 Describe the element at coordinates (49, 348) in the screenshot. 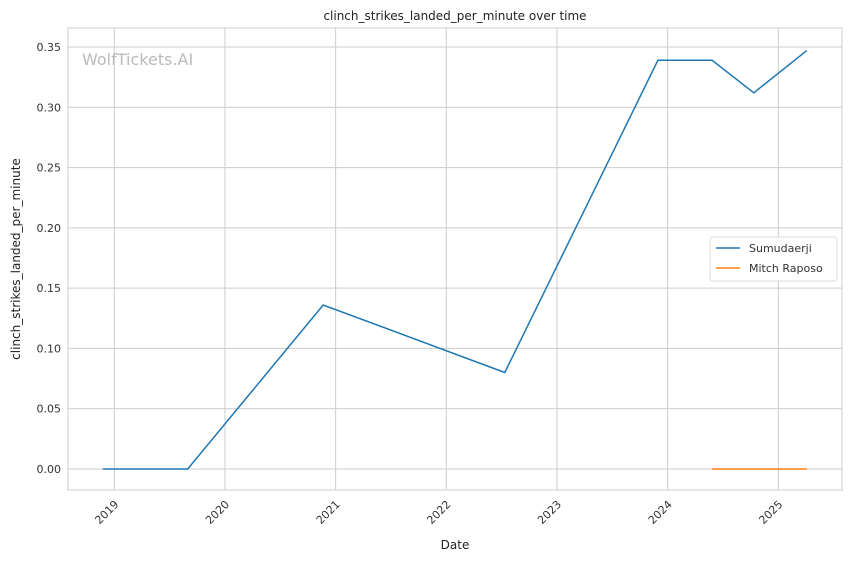

I see `y-tick-label: 0.10` at that location.